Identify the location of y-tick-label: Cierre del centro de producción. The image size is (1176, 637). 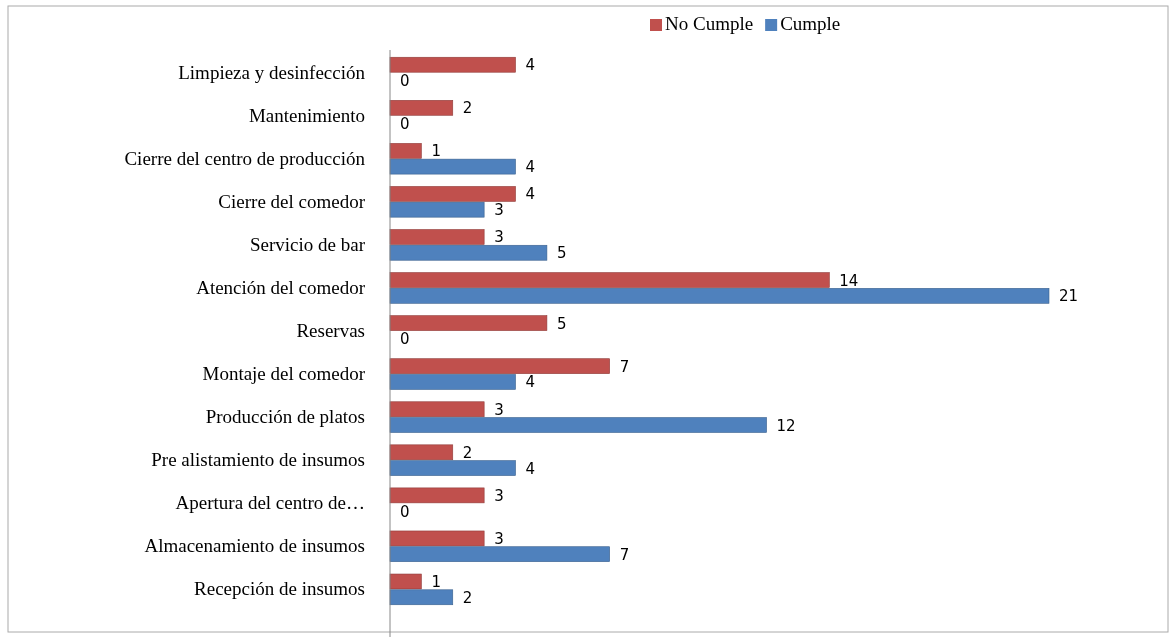
(245, 158).